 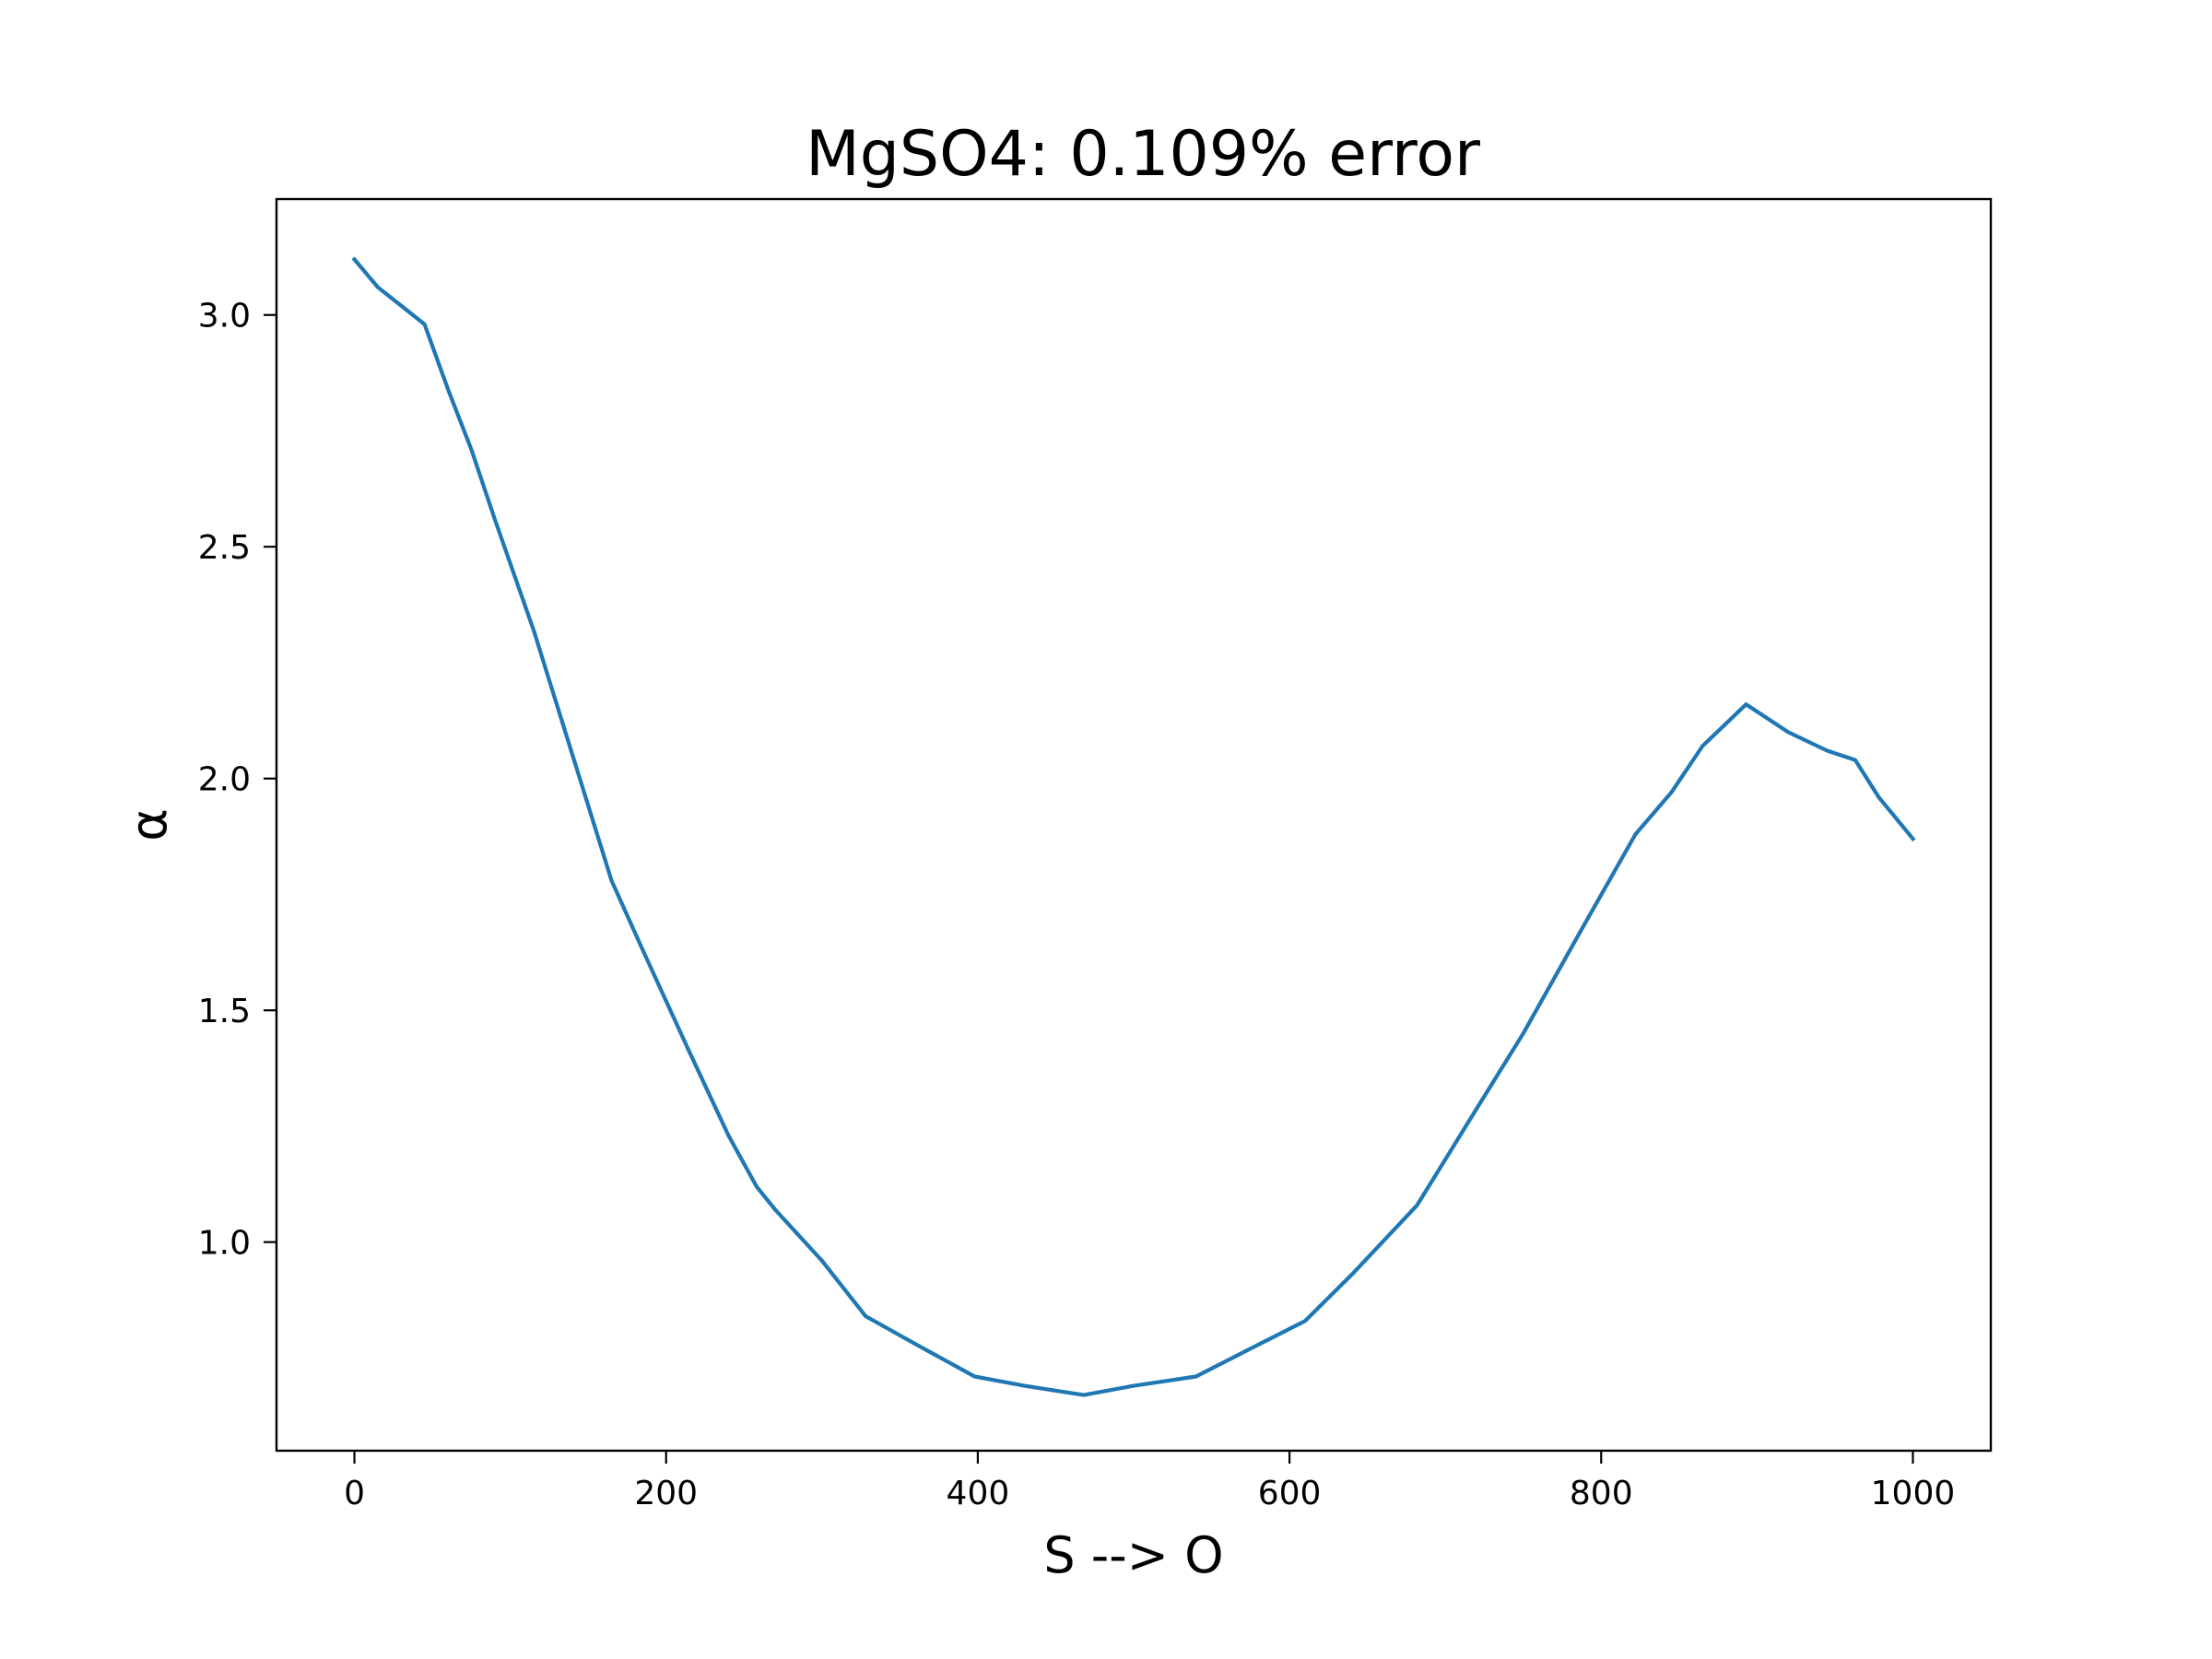 I want to click on x-tick-label: 600, so click(x=1290, y=1493).